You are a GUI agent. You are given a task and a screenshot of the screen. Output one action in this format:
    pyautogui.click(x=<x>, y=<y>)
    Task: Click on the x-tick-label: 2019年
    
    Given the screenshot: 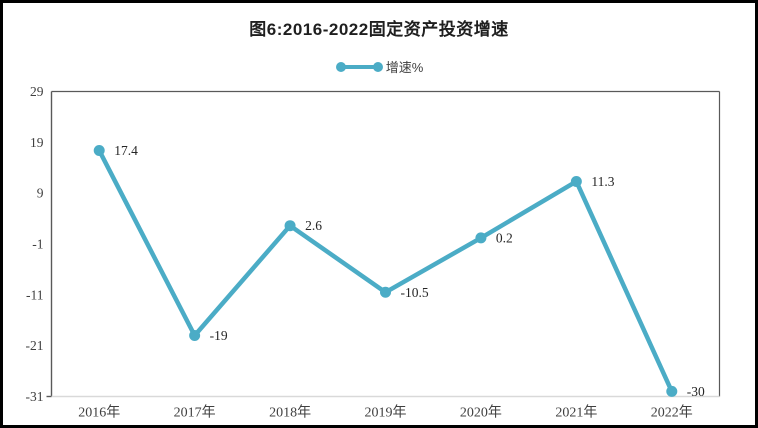 What is the action you would take?
    pyautogui.click(x=386, y=413)
    